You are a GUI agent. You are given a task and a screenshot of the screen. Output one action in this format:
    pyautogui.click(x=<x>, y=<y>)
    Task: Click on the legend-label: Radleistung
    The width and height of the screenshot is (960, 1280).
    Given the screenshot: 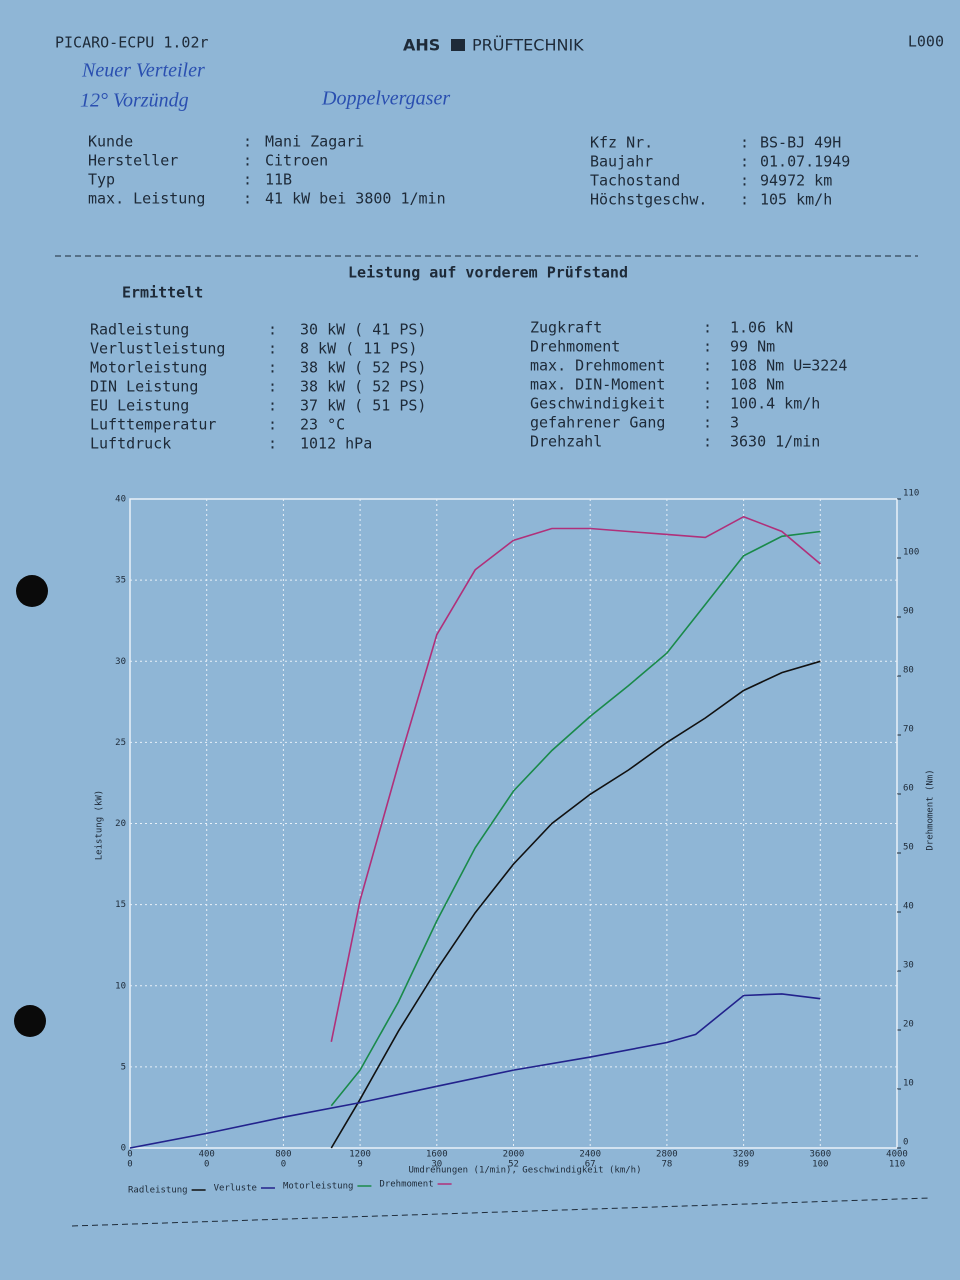 What is the action you would take?
    pyautogui.click(x=158, y=1191)
    